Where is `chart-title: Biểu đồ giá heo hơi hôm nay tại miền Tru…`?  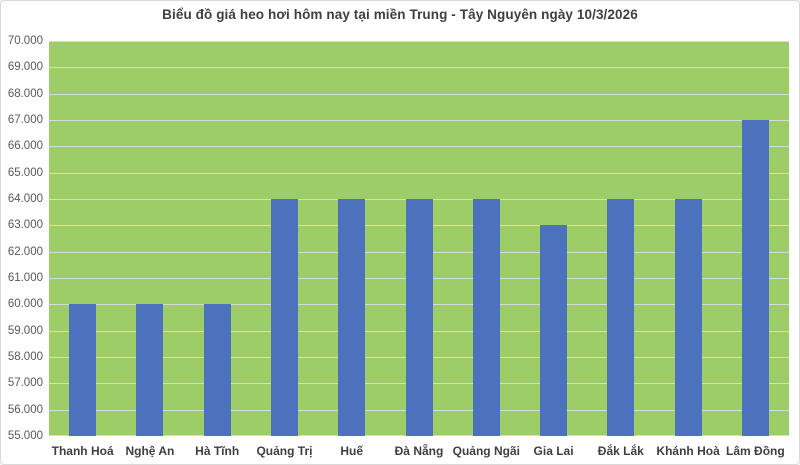
chart-title: Biểu đồ giá heo hơi hôm nay tại miền Tru… is located at coordinates (400, 14).